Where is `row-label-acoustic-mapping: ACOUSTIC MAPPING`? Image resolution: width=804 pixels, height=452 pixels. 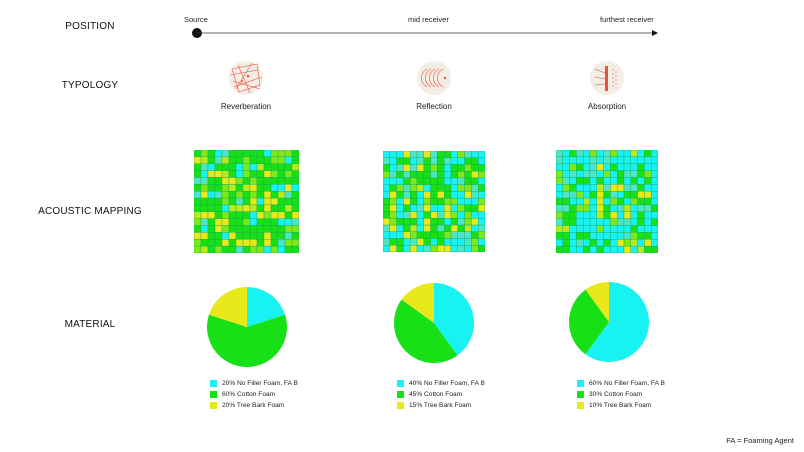
row-label-acoustic-mapping: ACOUSTIC MAPPING is located at coordinates (90, 211).